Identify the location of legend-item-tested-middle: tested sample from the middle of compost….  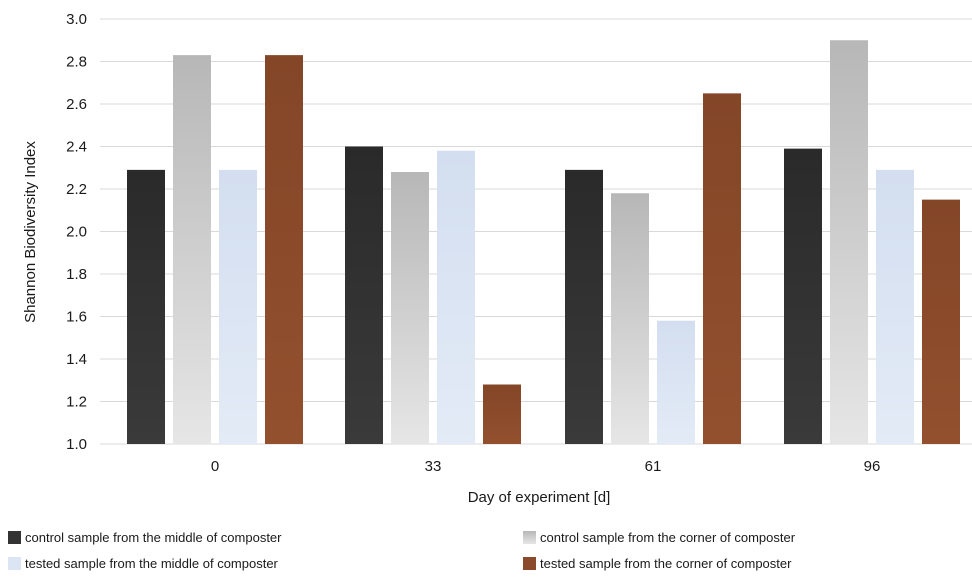
(143, 563).